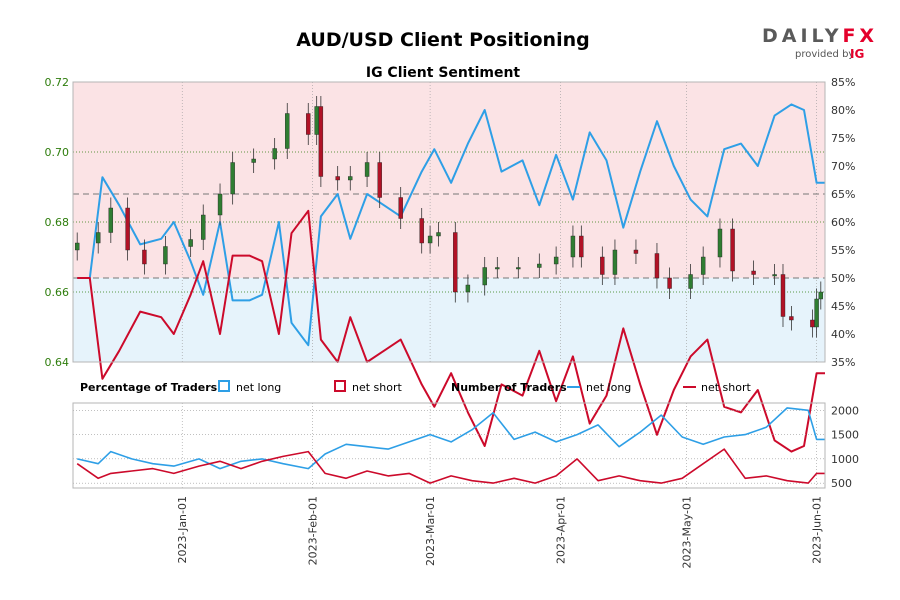 Image resolution: width=900 pixels, height=600 pixels. What do you see at coordinates (841, 483) in the screenshot?
I see `count-tick-label: 500` at bounding box center [841, 483].